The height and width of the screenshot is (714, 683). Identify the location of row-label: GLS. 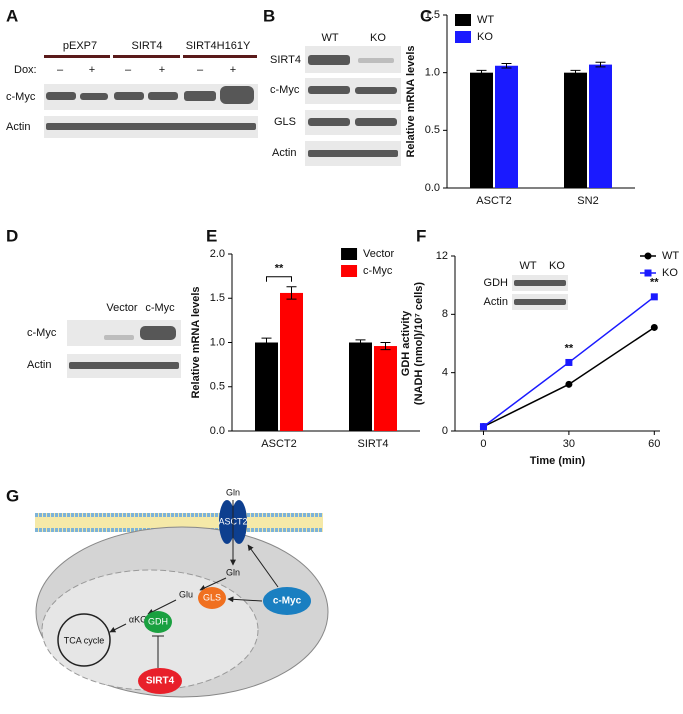
(285, 122).